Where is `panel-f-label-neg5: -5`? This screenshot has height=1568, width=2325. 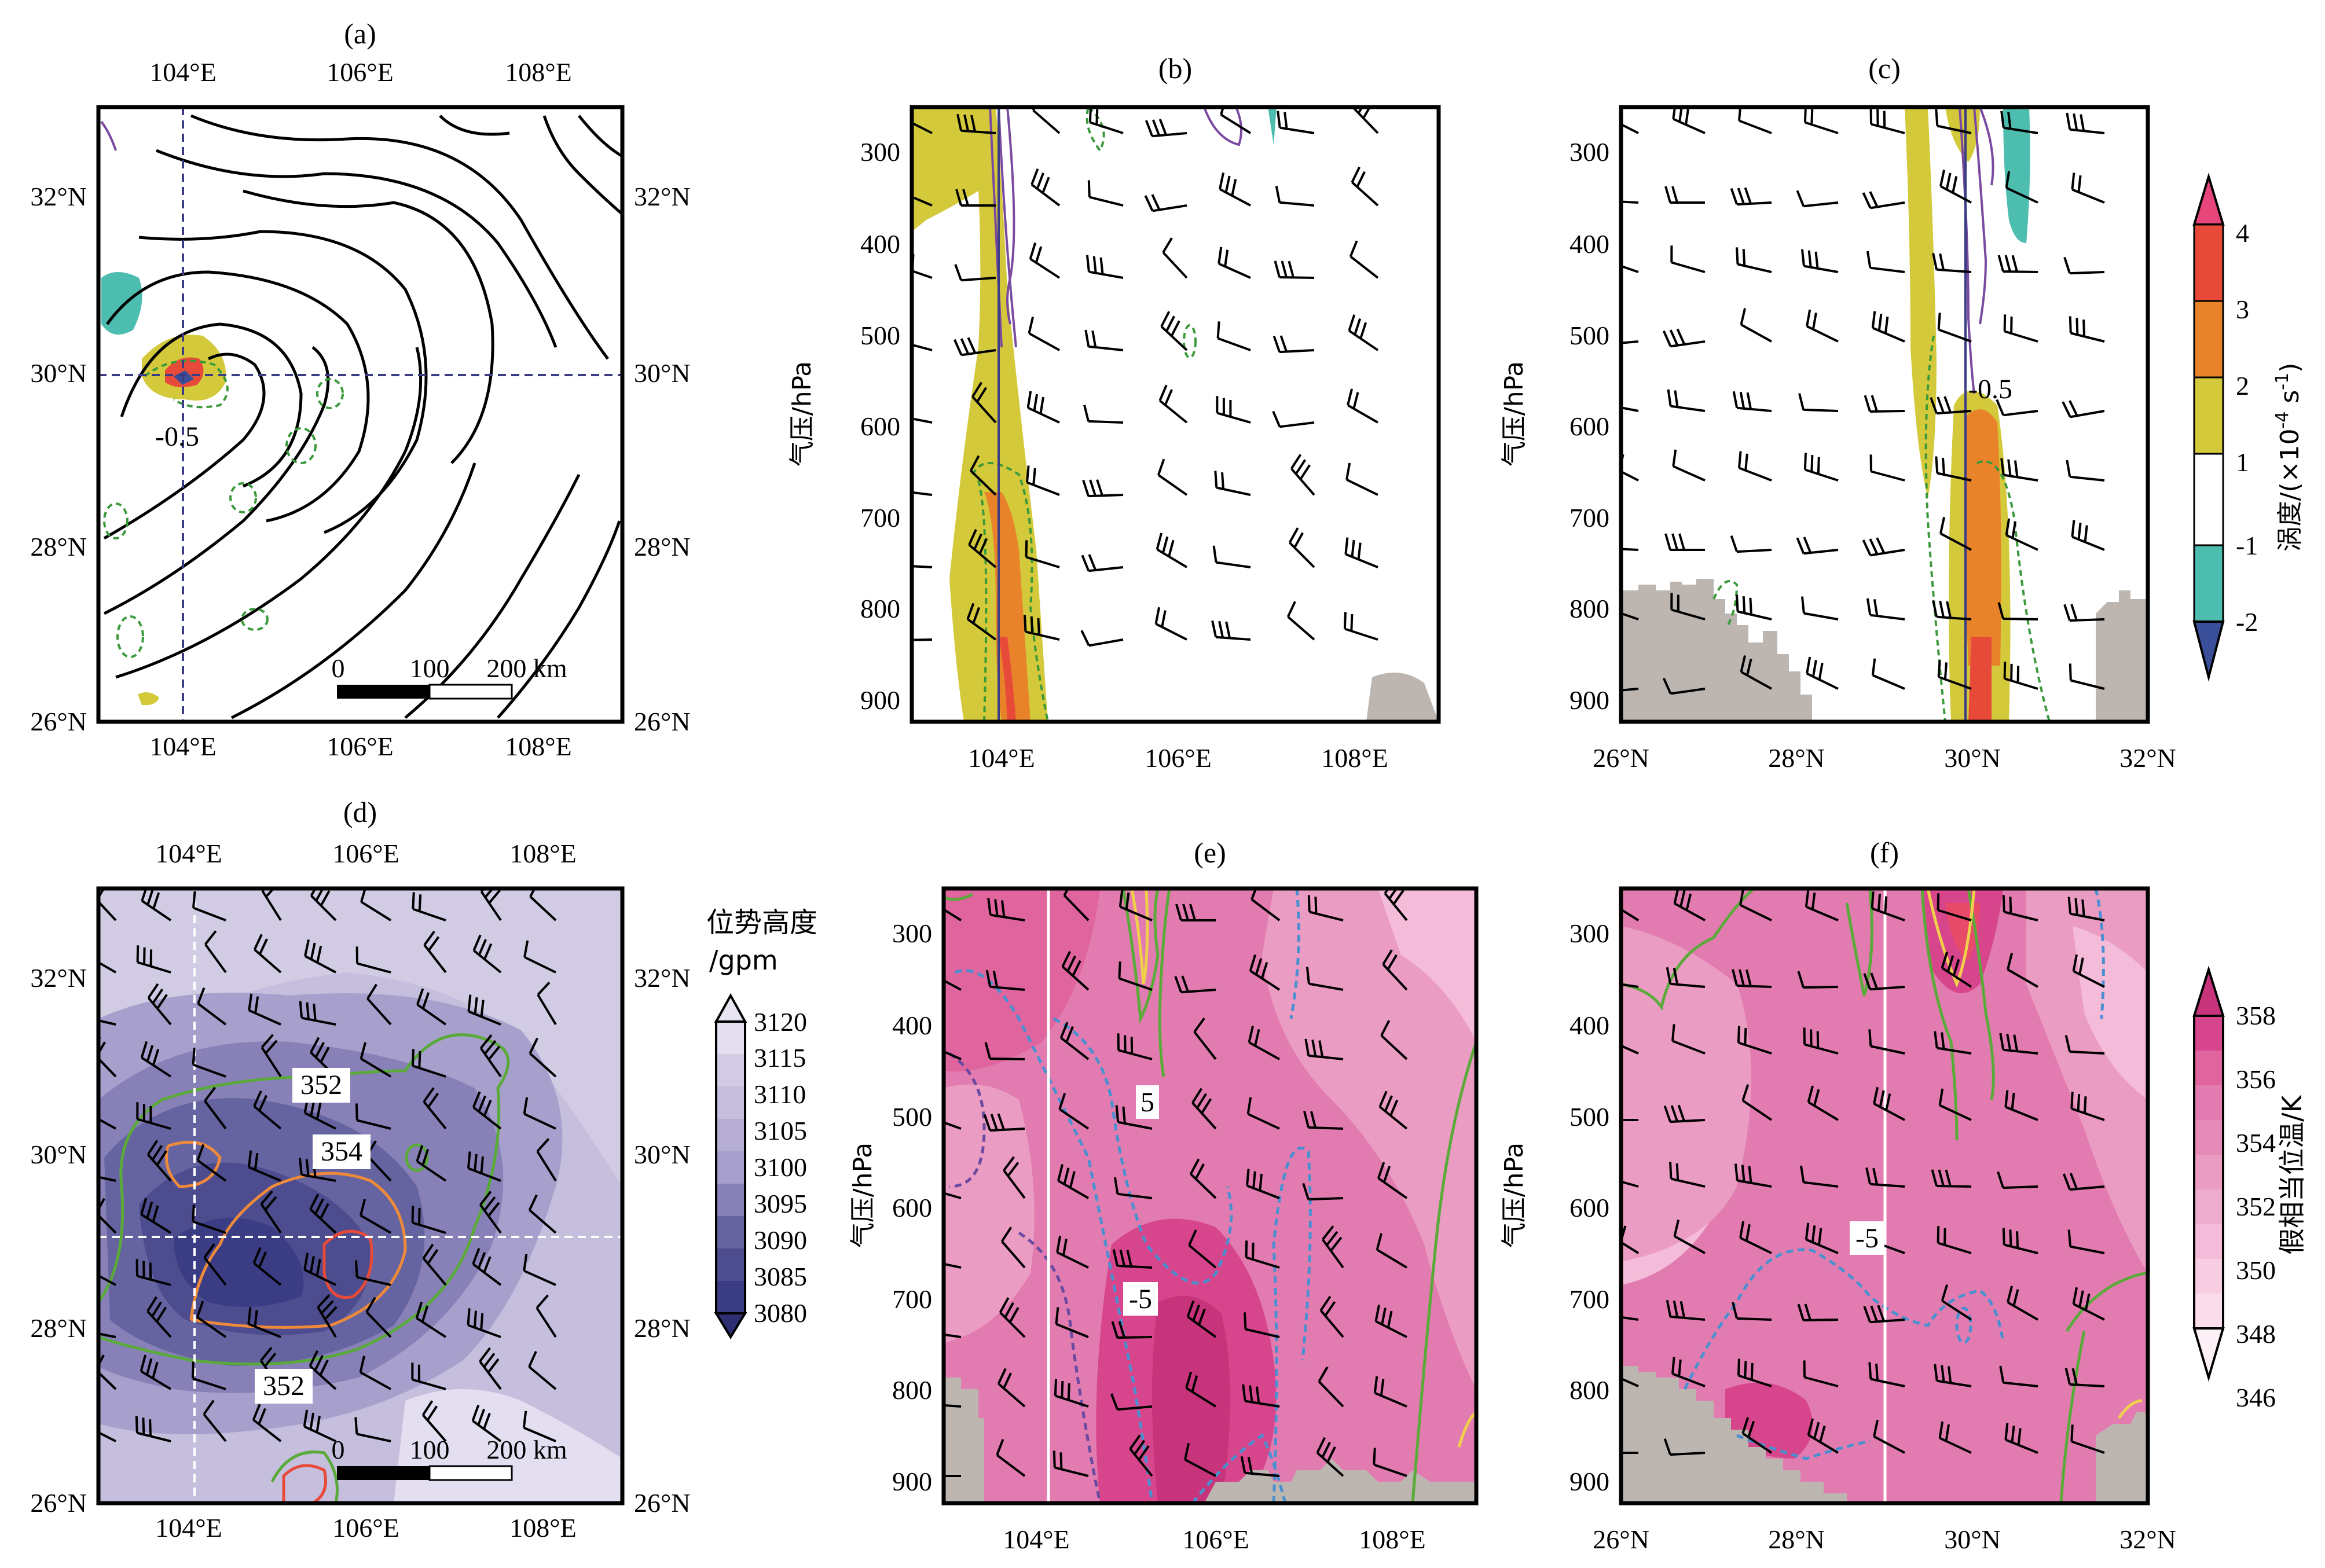
panel-f-label-neg5: -5 is located at coordinates (1867, 1238).